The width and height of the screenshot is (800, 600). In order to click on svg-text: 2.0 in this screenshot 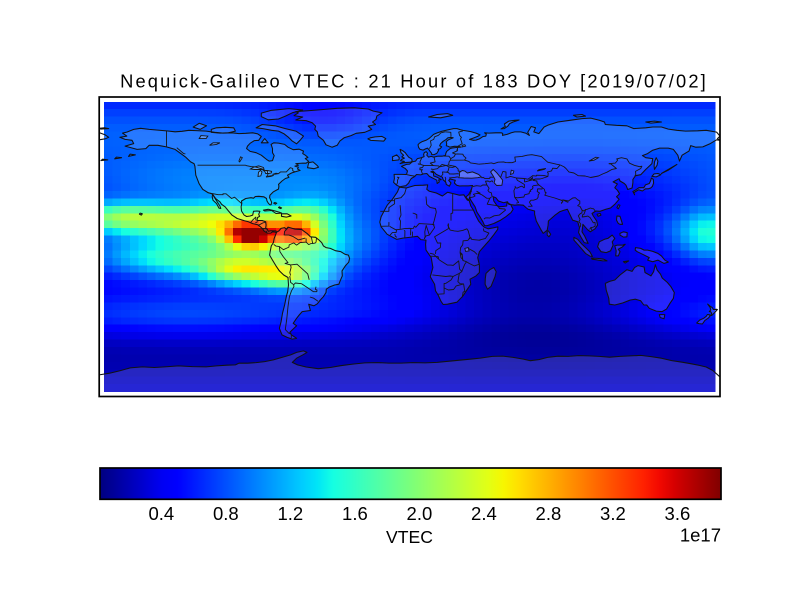, I will do `click(420, 513)`.